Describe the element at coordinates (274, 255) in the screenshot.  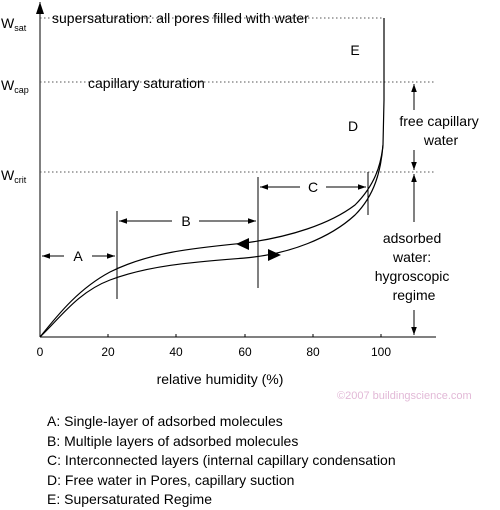
I see `adsorption-arrowhead` at that location.